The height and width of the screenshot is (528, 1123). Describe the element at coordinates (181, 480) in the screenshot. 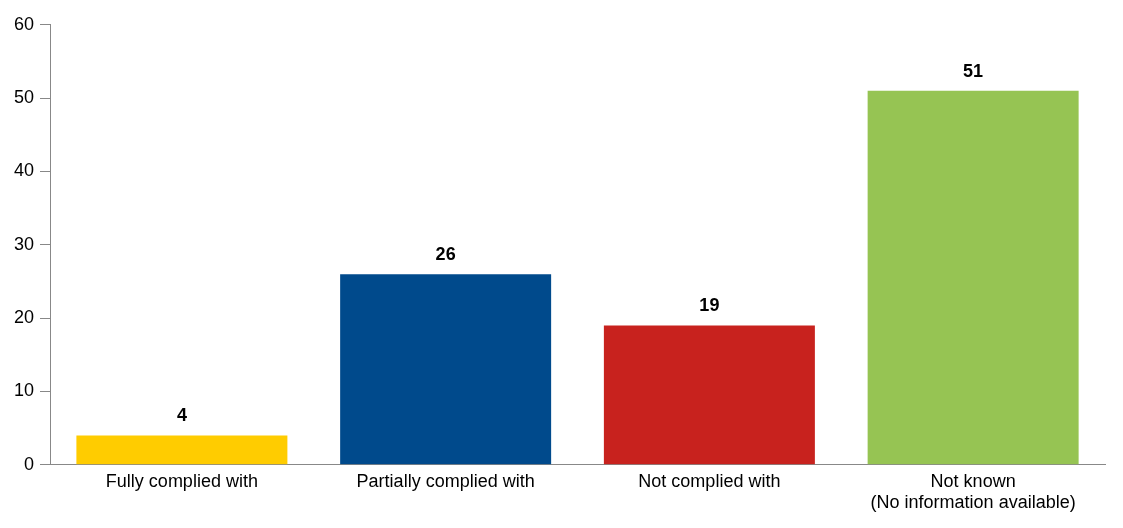

I see `x-tick-label: Fully complied with` at that location.